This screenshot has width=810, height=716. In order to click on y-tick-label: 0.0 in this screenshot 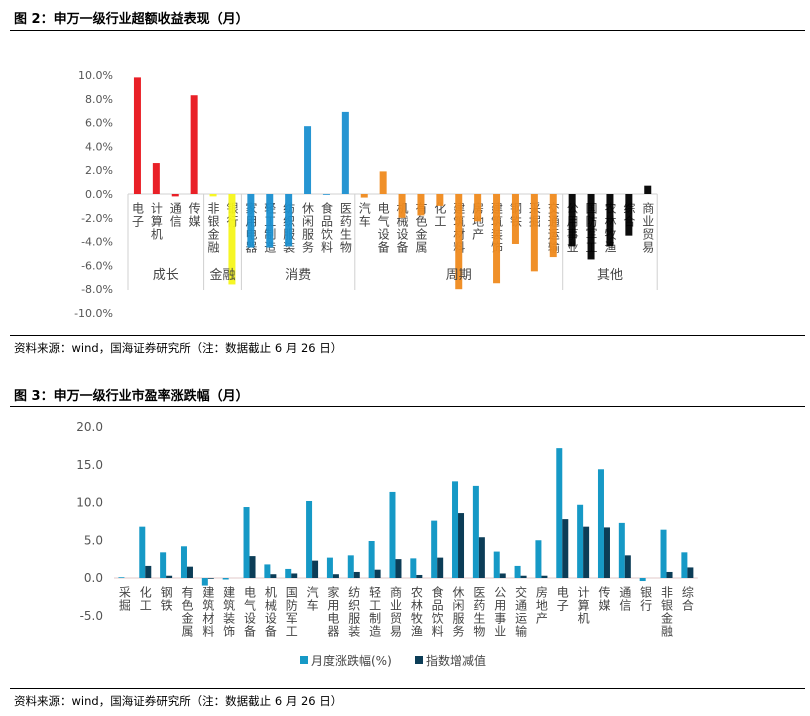, I will do `click(93, 578)`.